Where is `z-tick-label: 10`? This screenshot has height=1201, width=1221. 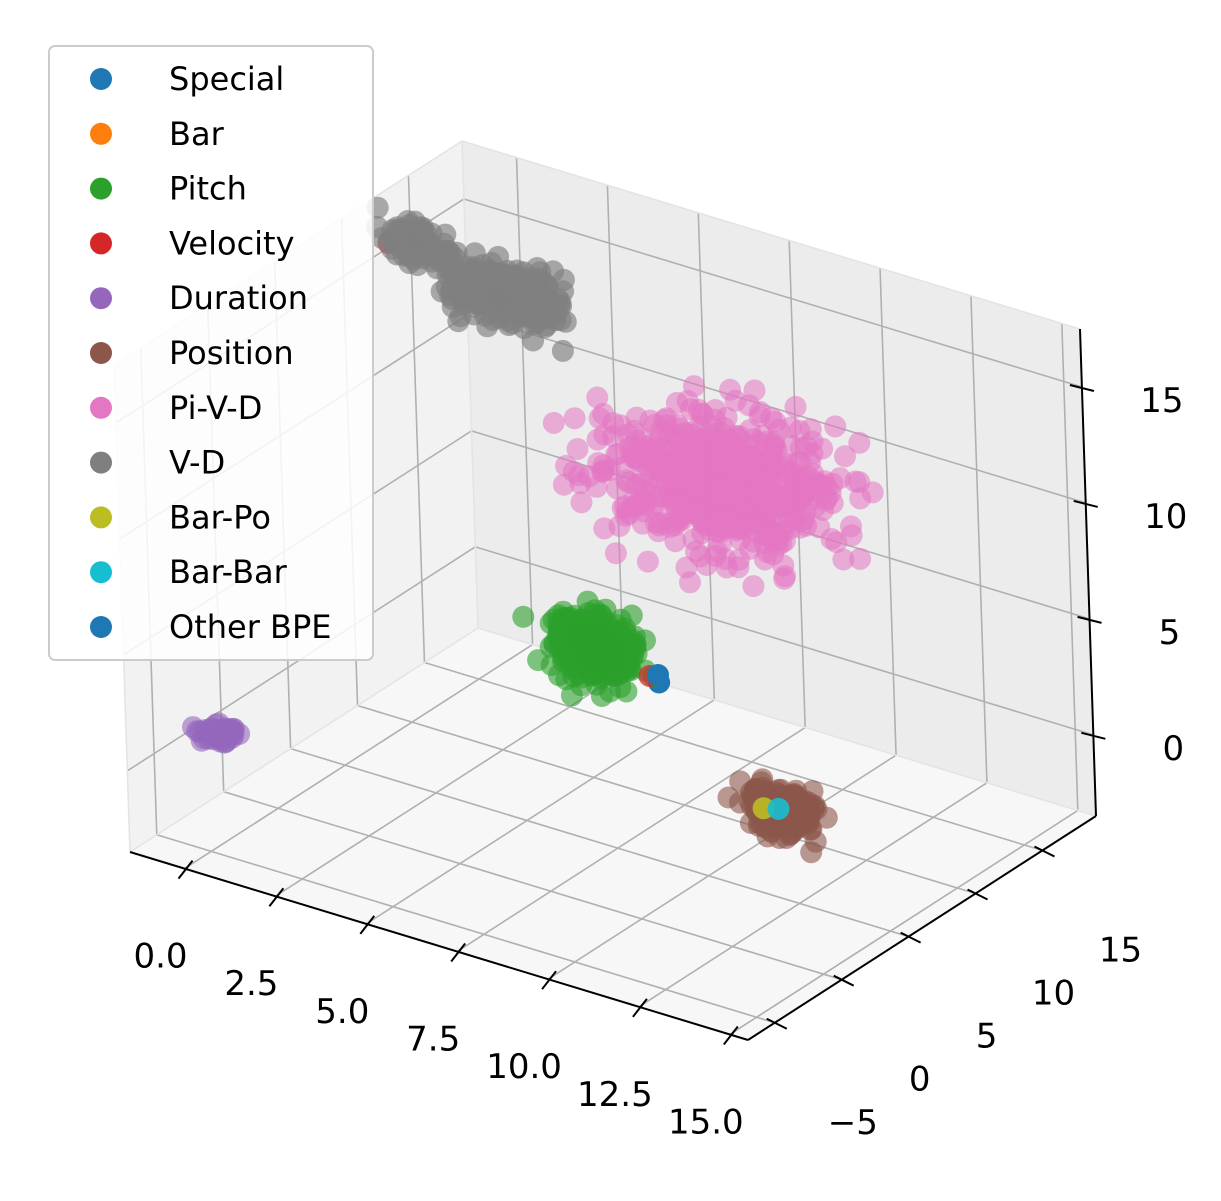 z-tick-label: 10 is located at coordinates (1165, 517).